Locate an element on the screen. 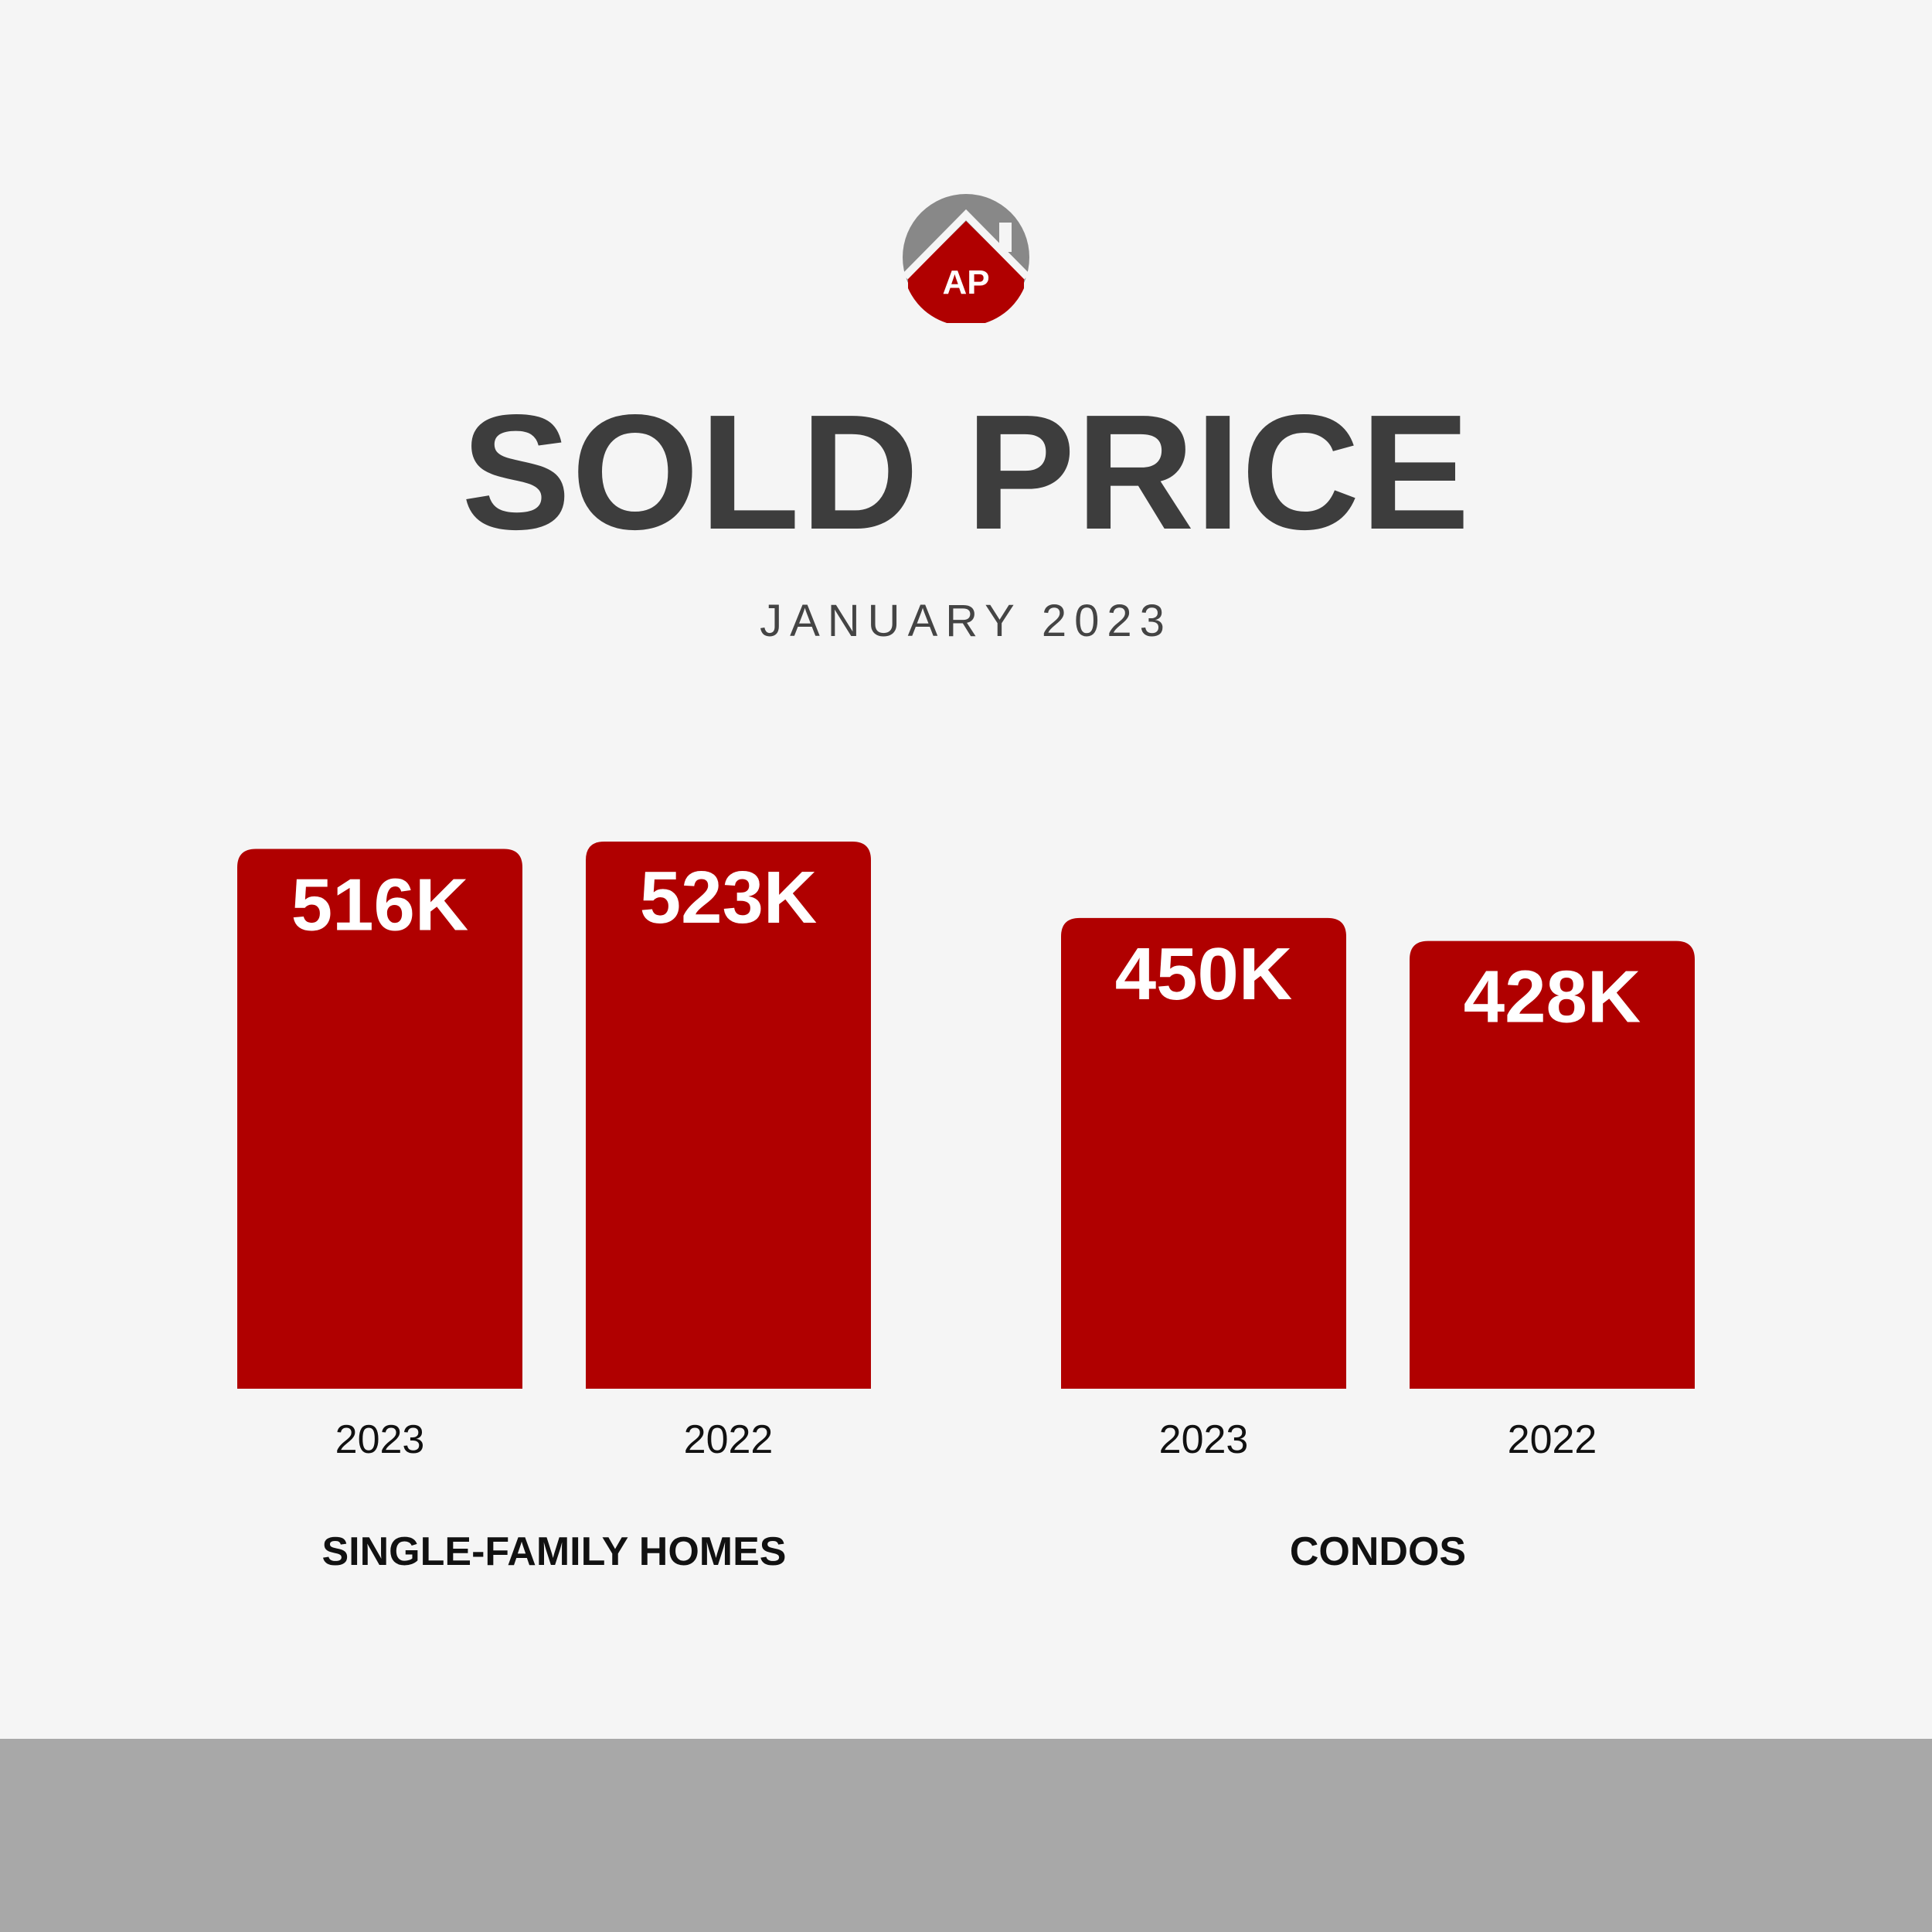 This screenshot has width=1932, height=1932. bar-condos-2022 is located at coordinates (1553, 1164).